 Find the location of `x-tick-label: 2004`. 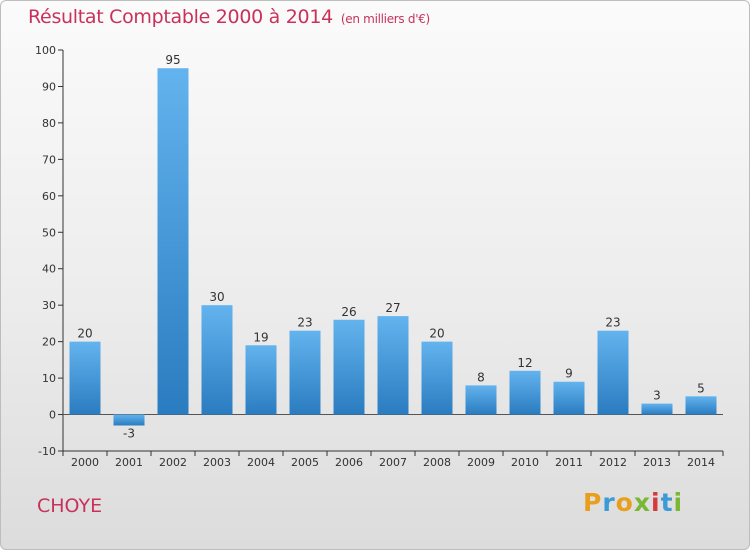

x-tick-label: 2004 is located at coordinates (261, 462).